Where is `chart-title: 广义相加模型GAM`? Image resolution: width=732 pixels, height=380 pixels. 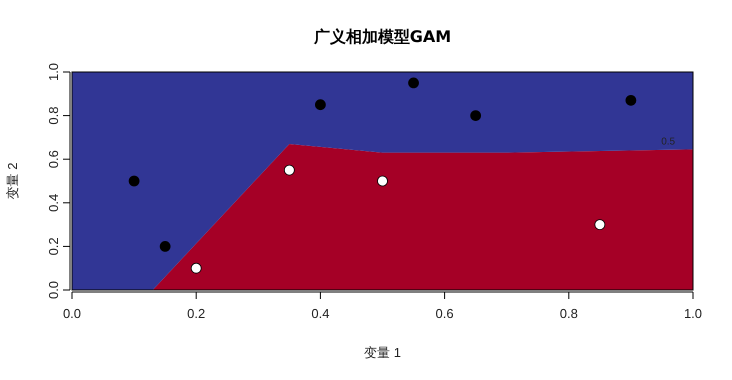 chart-title: 广义相加模型GAM is located at coordinates (382, 36).